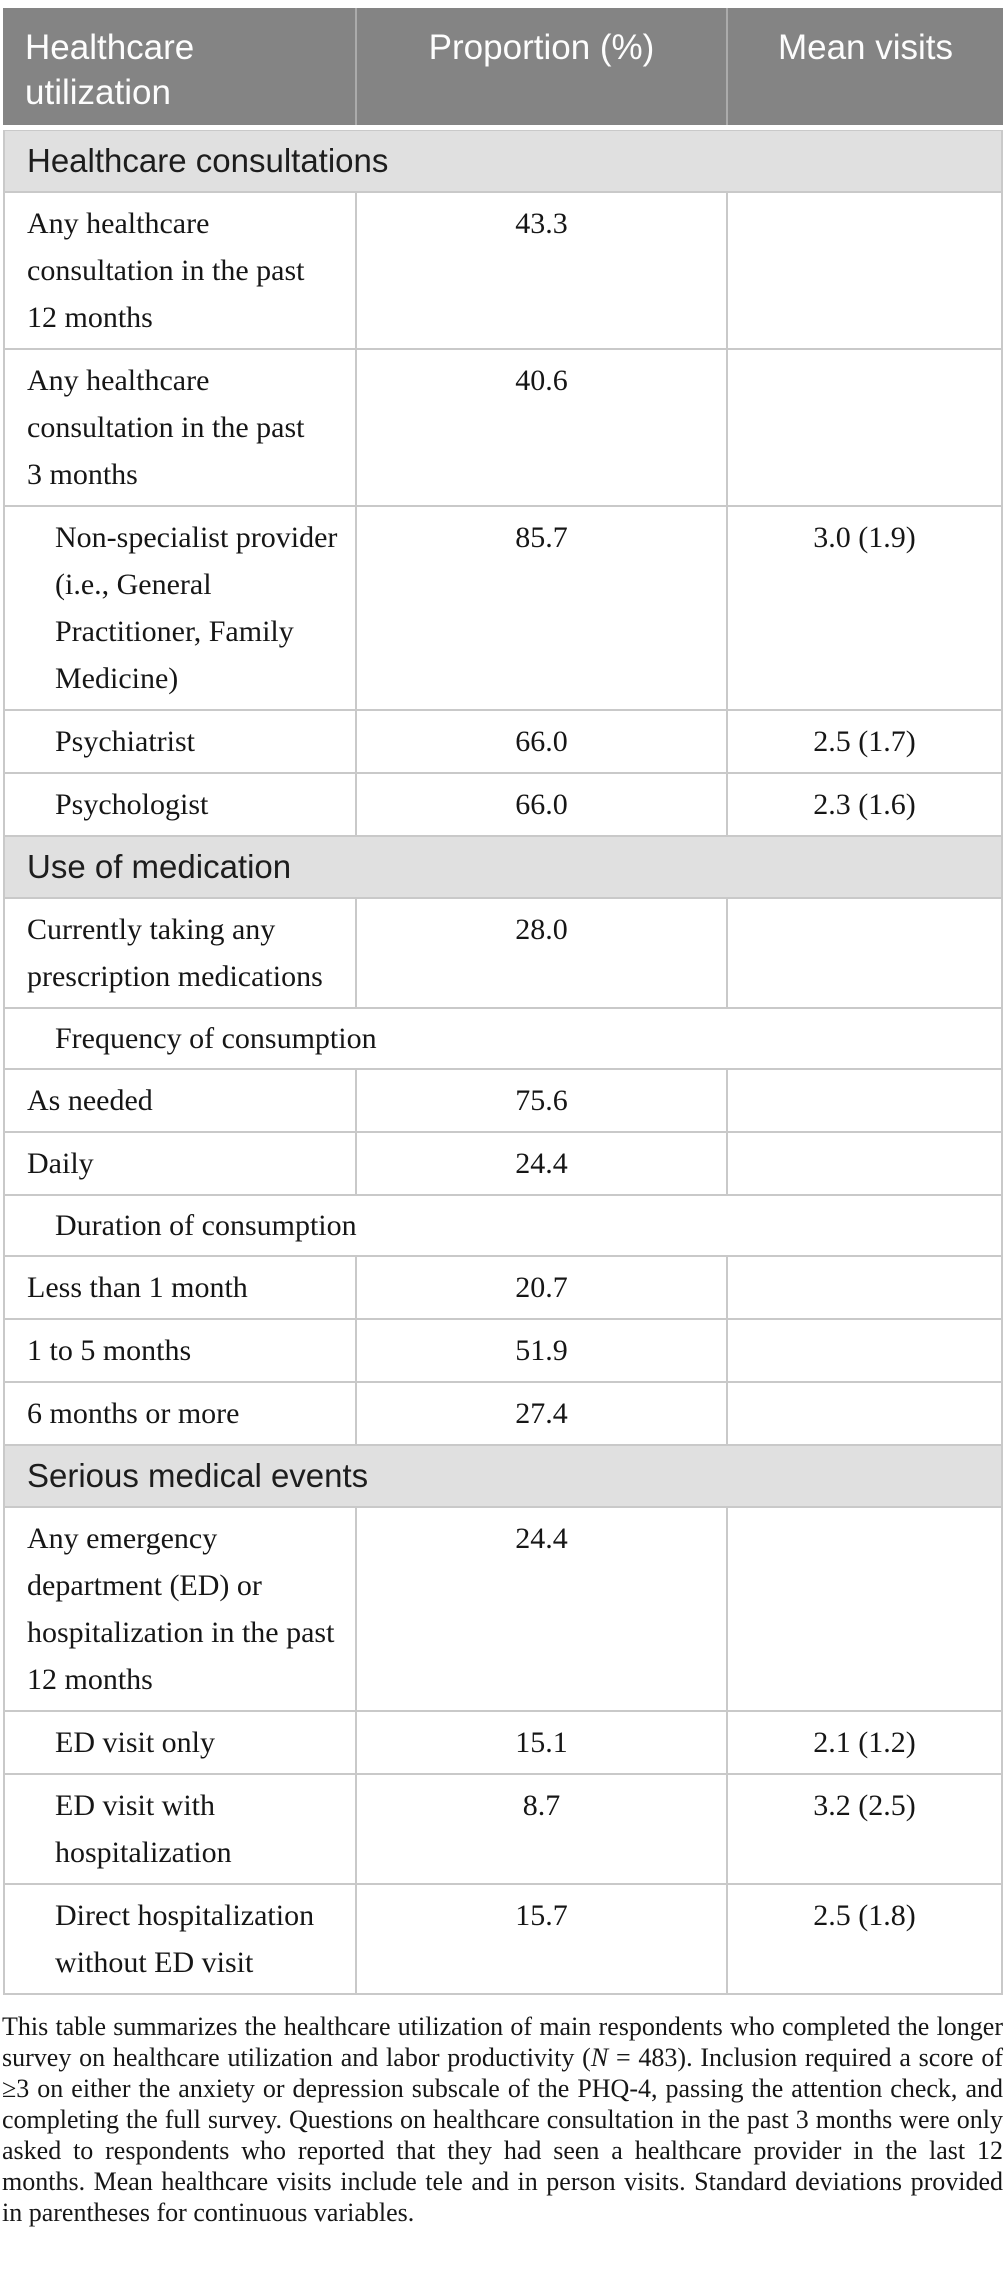 This screenshot has width=1005, height=2288. What do you see at coordinates (542, 270) in the screenshot?
I see `proportion-value-cell: 43.3` at bounding box center [542, 270].